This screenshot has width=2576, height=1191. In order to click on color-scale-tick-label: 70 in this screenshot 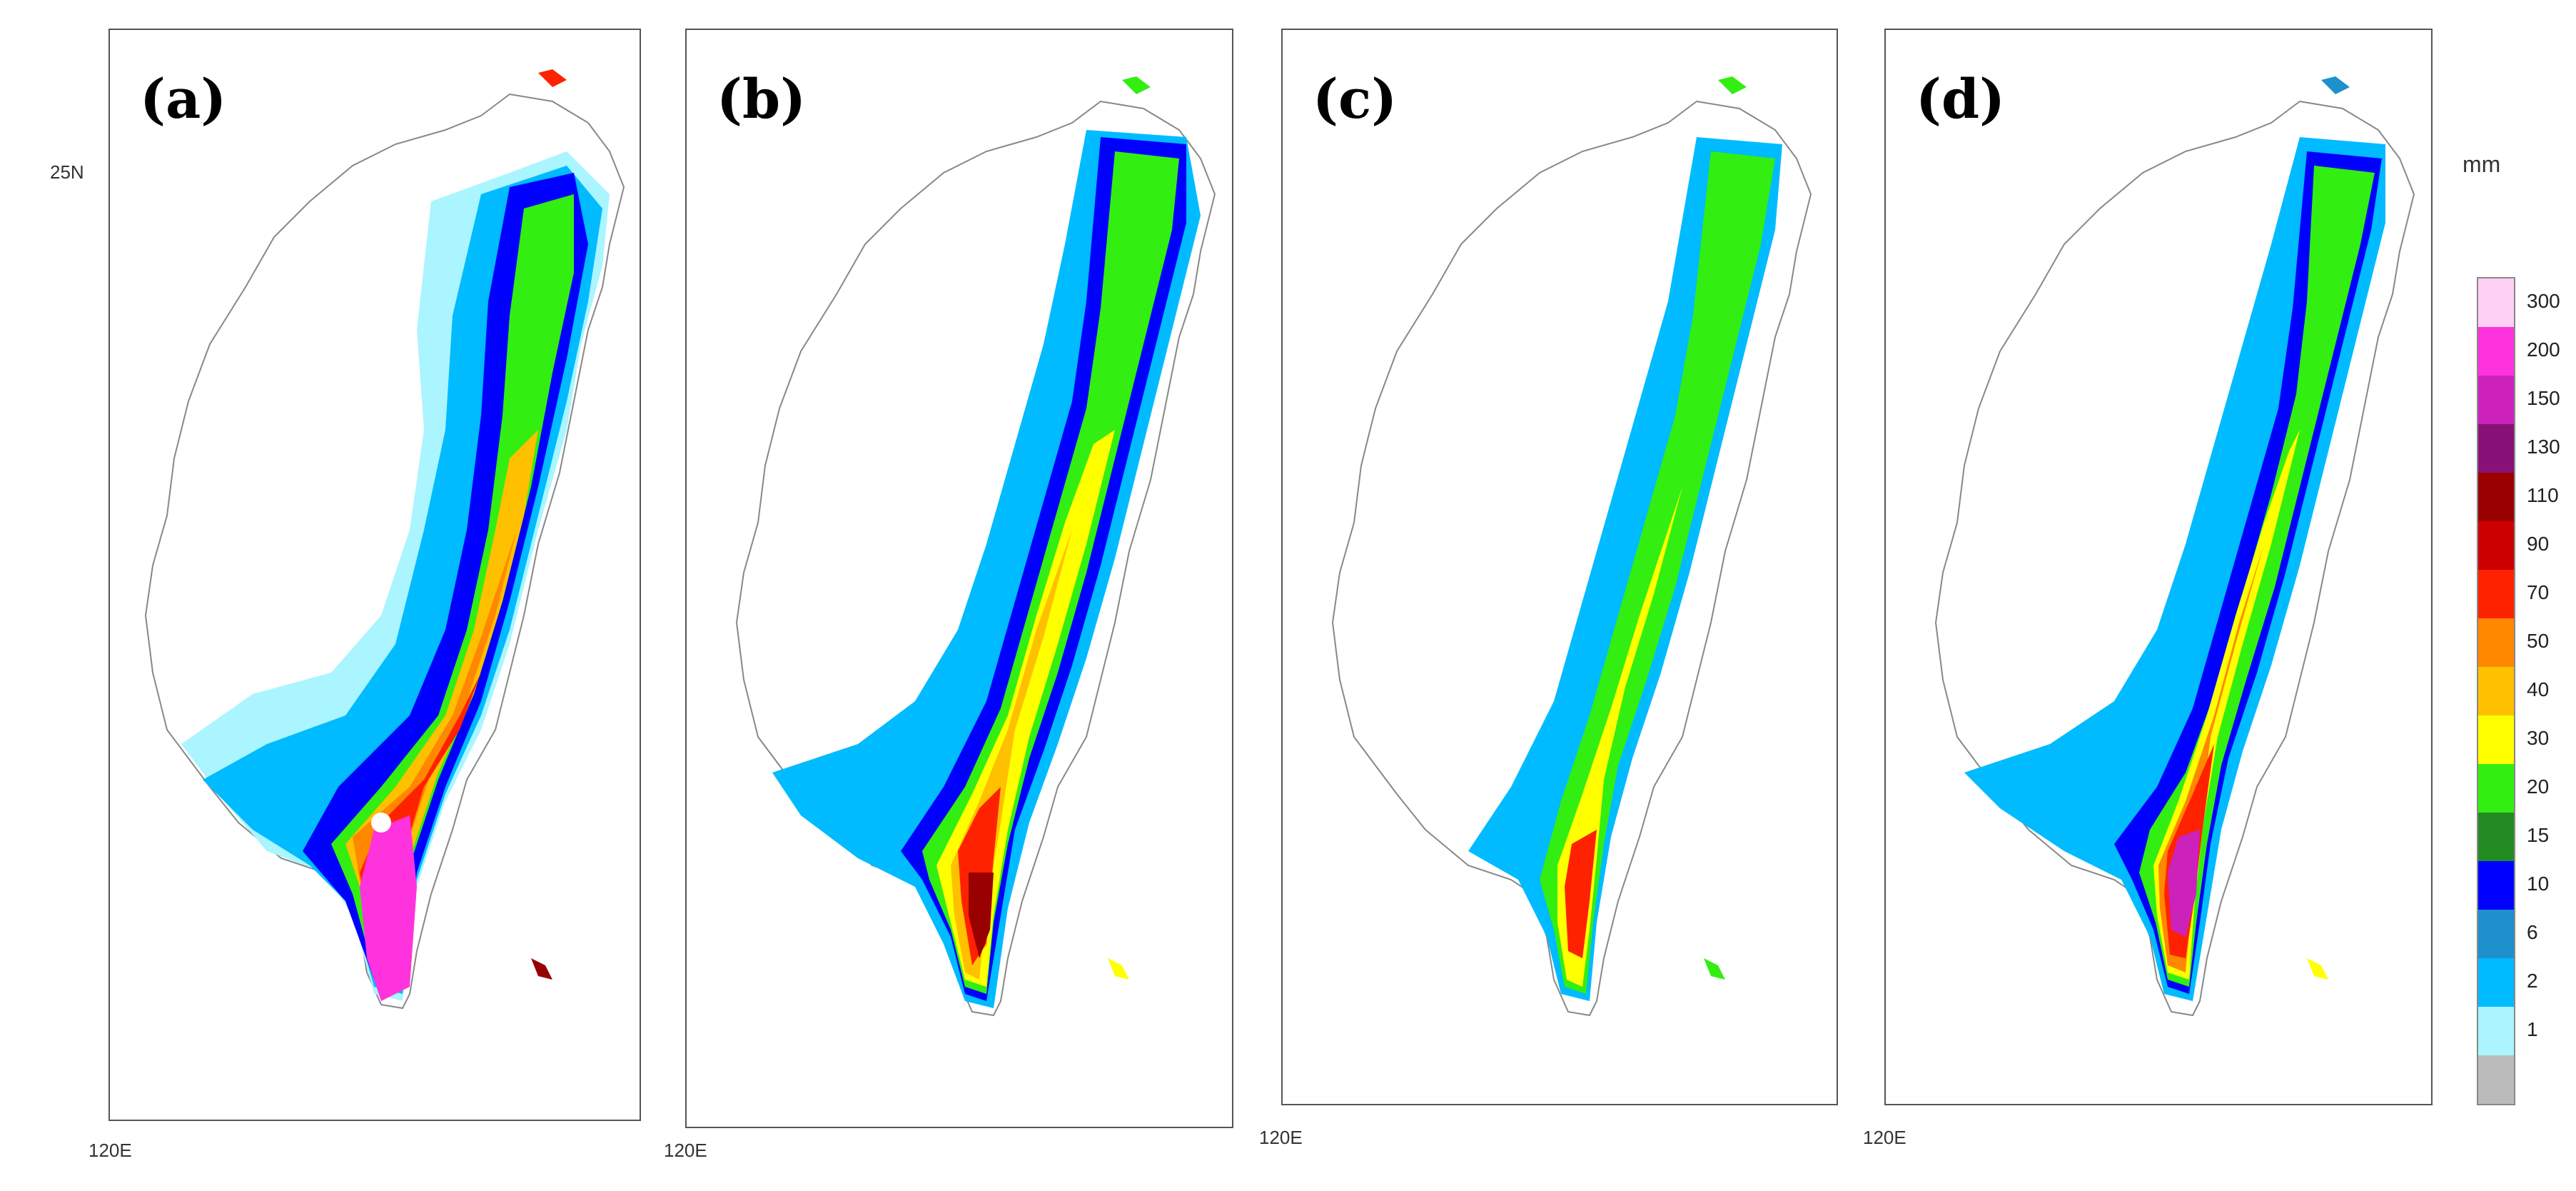, I will do `click(2538, 592)`.